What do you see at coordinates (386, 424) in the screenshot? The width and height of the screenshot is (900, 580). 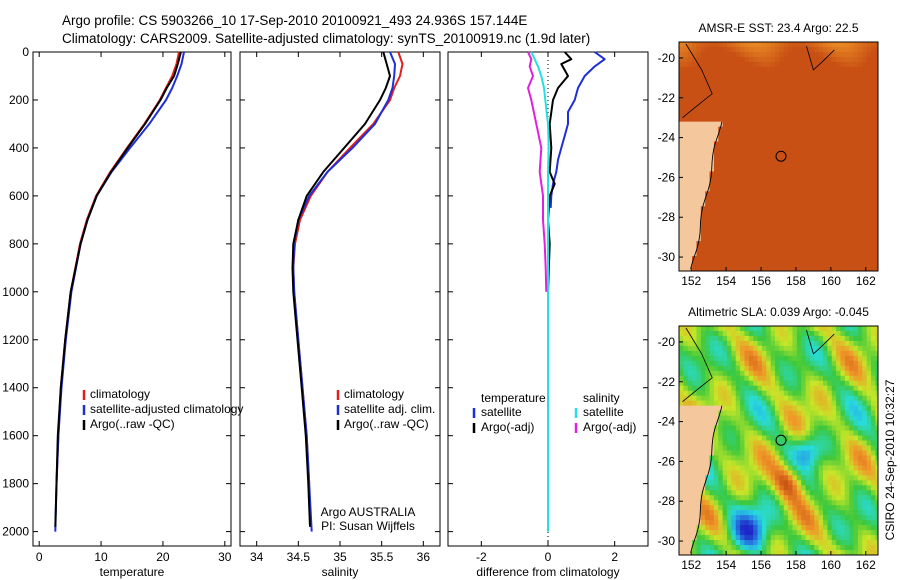 I see `salinity-legend-label: Argo(..raw -QC)` at bounding box center [386, 424].